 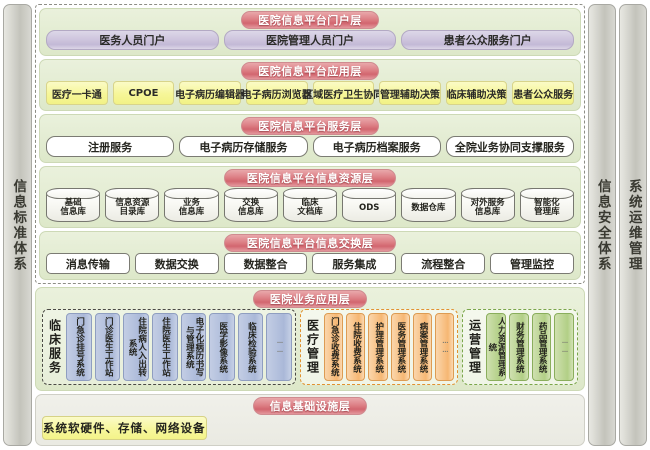 I want to click on service-item-registry: 注册服务, so click(x=110, y=146).